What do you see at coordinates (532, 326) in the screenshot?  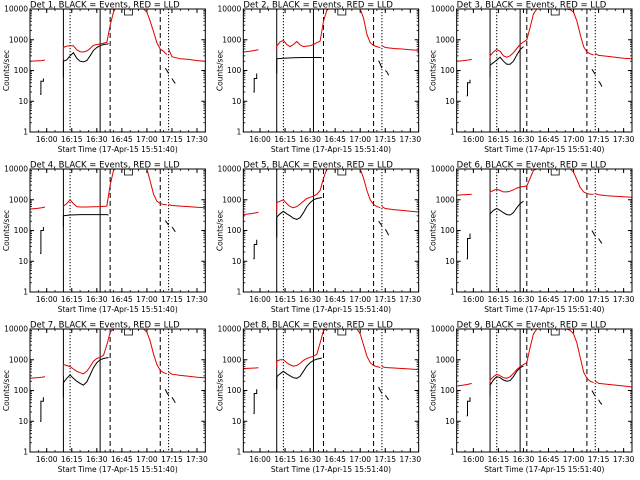 I see `panel-title: Det 9, BLACK = Events, RED = LLD` at bounding box center [532, 326].